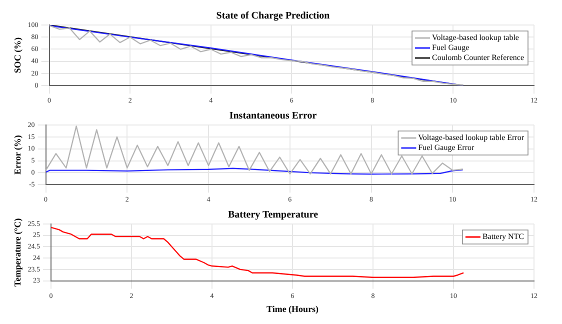 The width and height of the screenshot is (562, 324). I want to click on x-axis-title: Time (Hours), so click(292, 309).